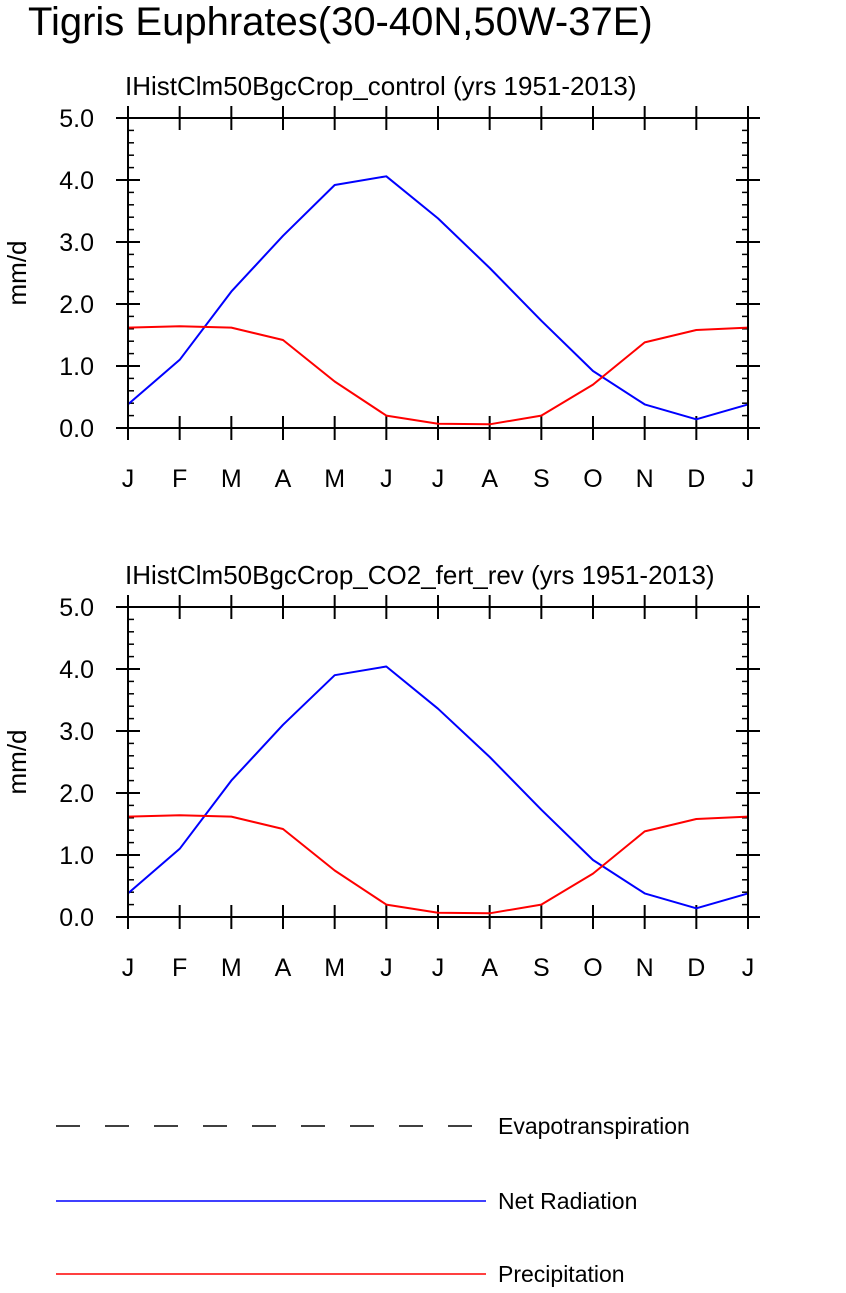 The width and height of the screenshot is (846, 1293). Describe the element at coordinates (567, 1201) in the screenshot. I see `legend-label: Net Radiation` at that location.